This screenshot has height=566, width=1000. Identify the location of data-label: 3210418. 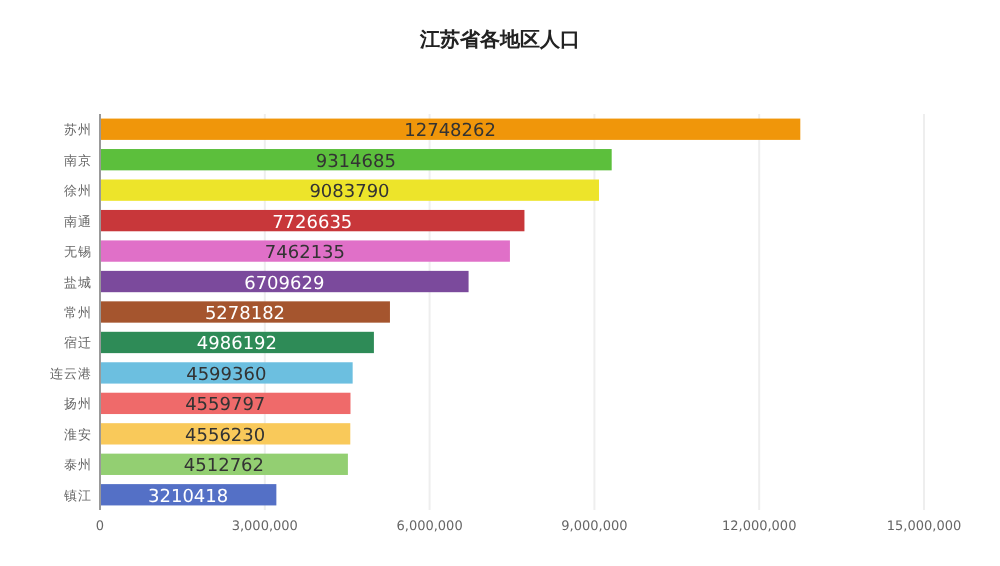
(188, 497).